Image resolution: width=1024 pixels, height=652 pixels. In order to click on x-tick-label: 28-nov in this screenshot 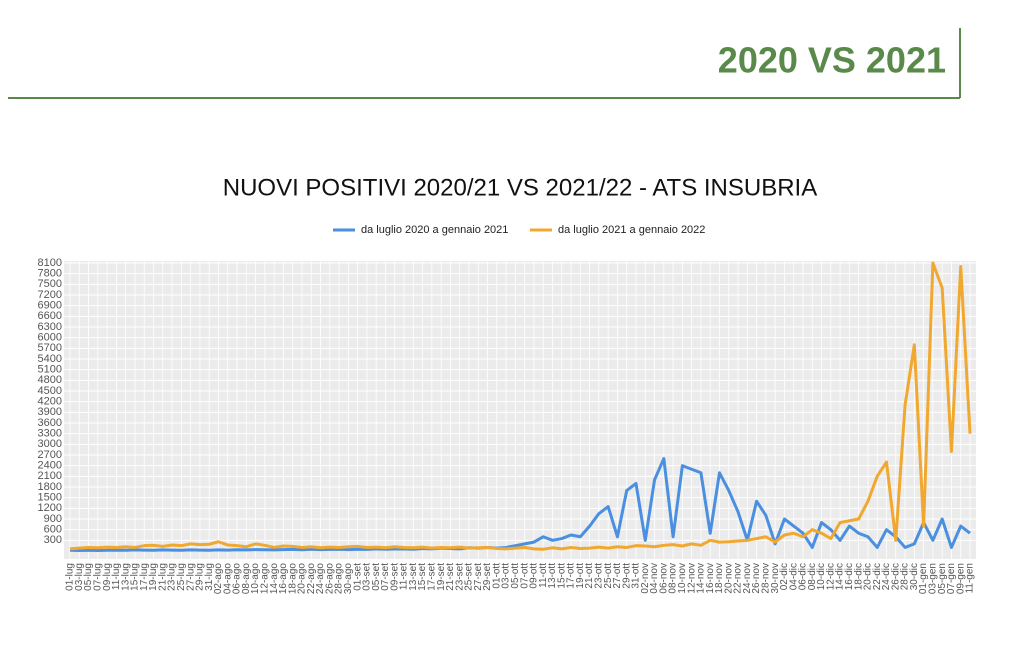, I will do `click(766, 578)`.